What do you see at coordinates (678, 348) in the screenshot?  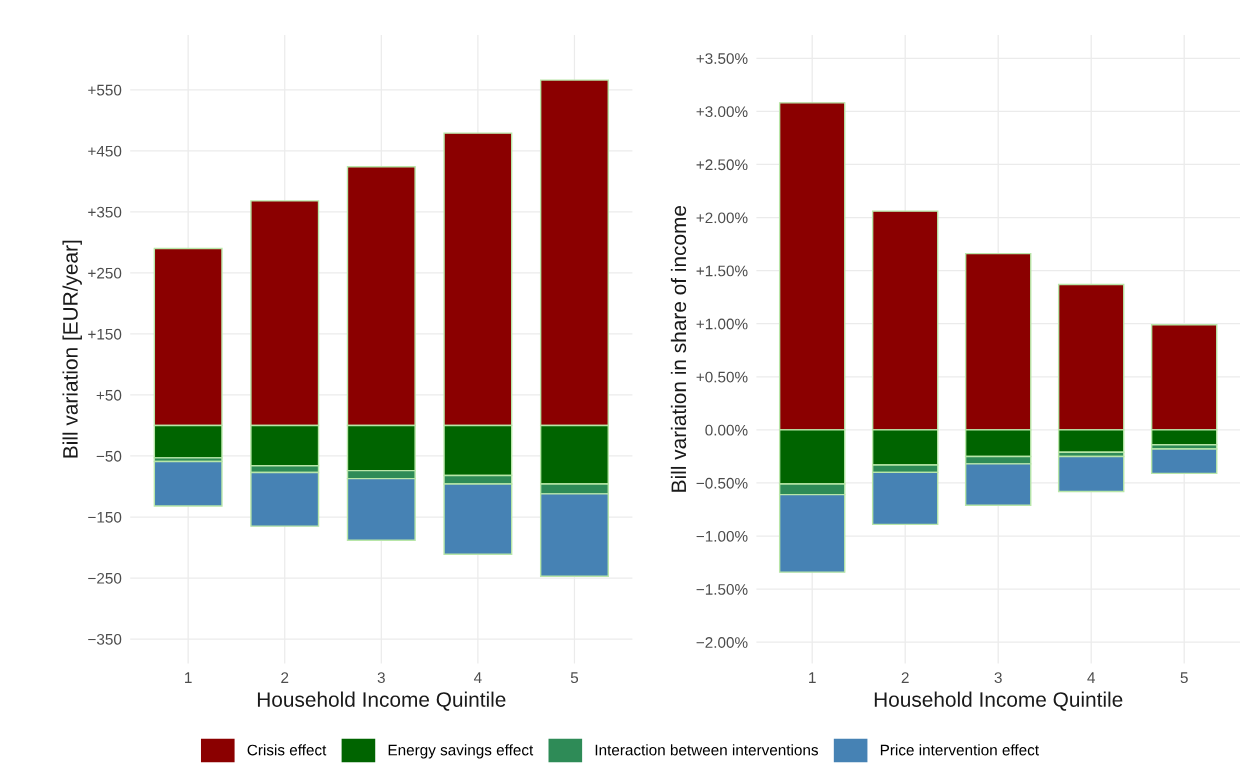 I see `y-axis-title: Bill variation in share of income` at bounding box center [678, 348].